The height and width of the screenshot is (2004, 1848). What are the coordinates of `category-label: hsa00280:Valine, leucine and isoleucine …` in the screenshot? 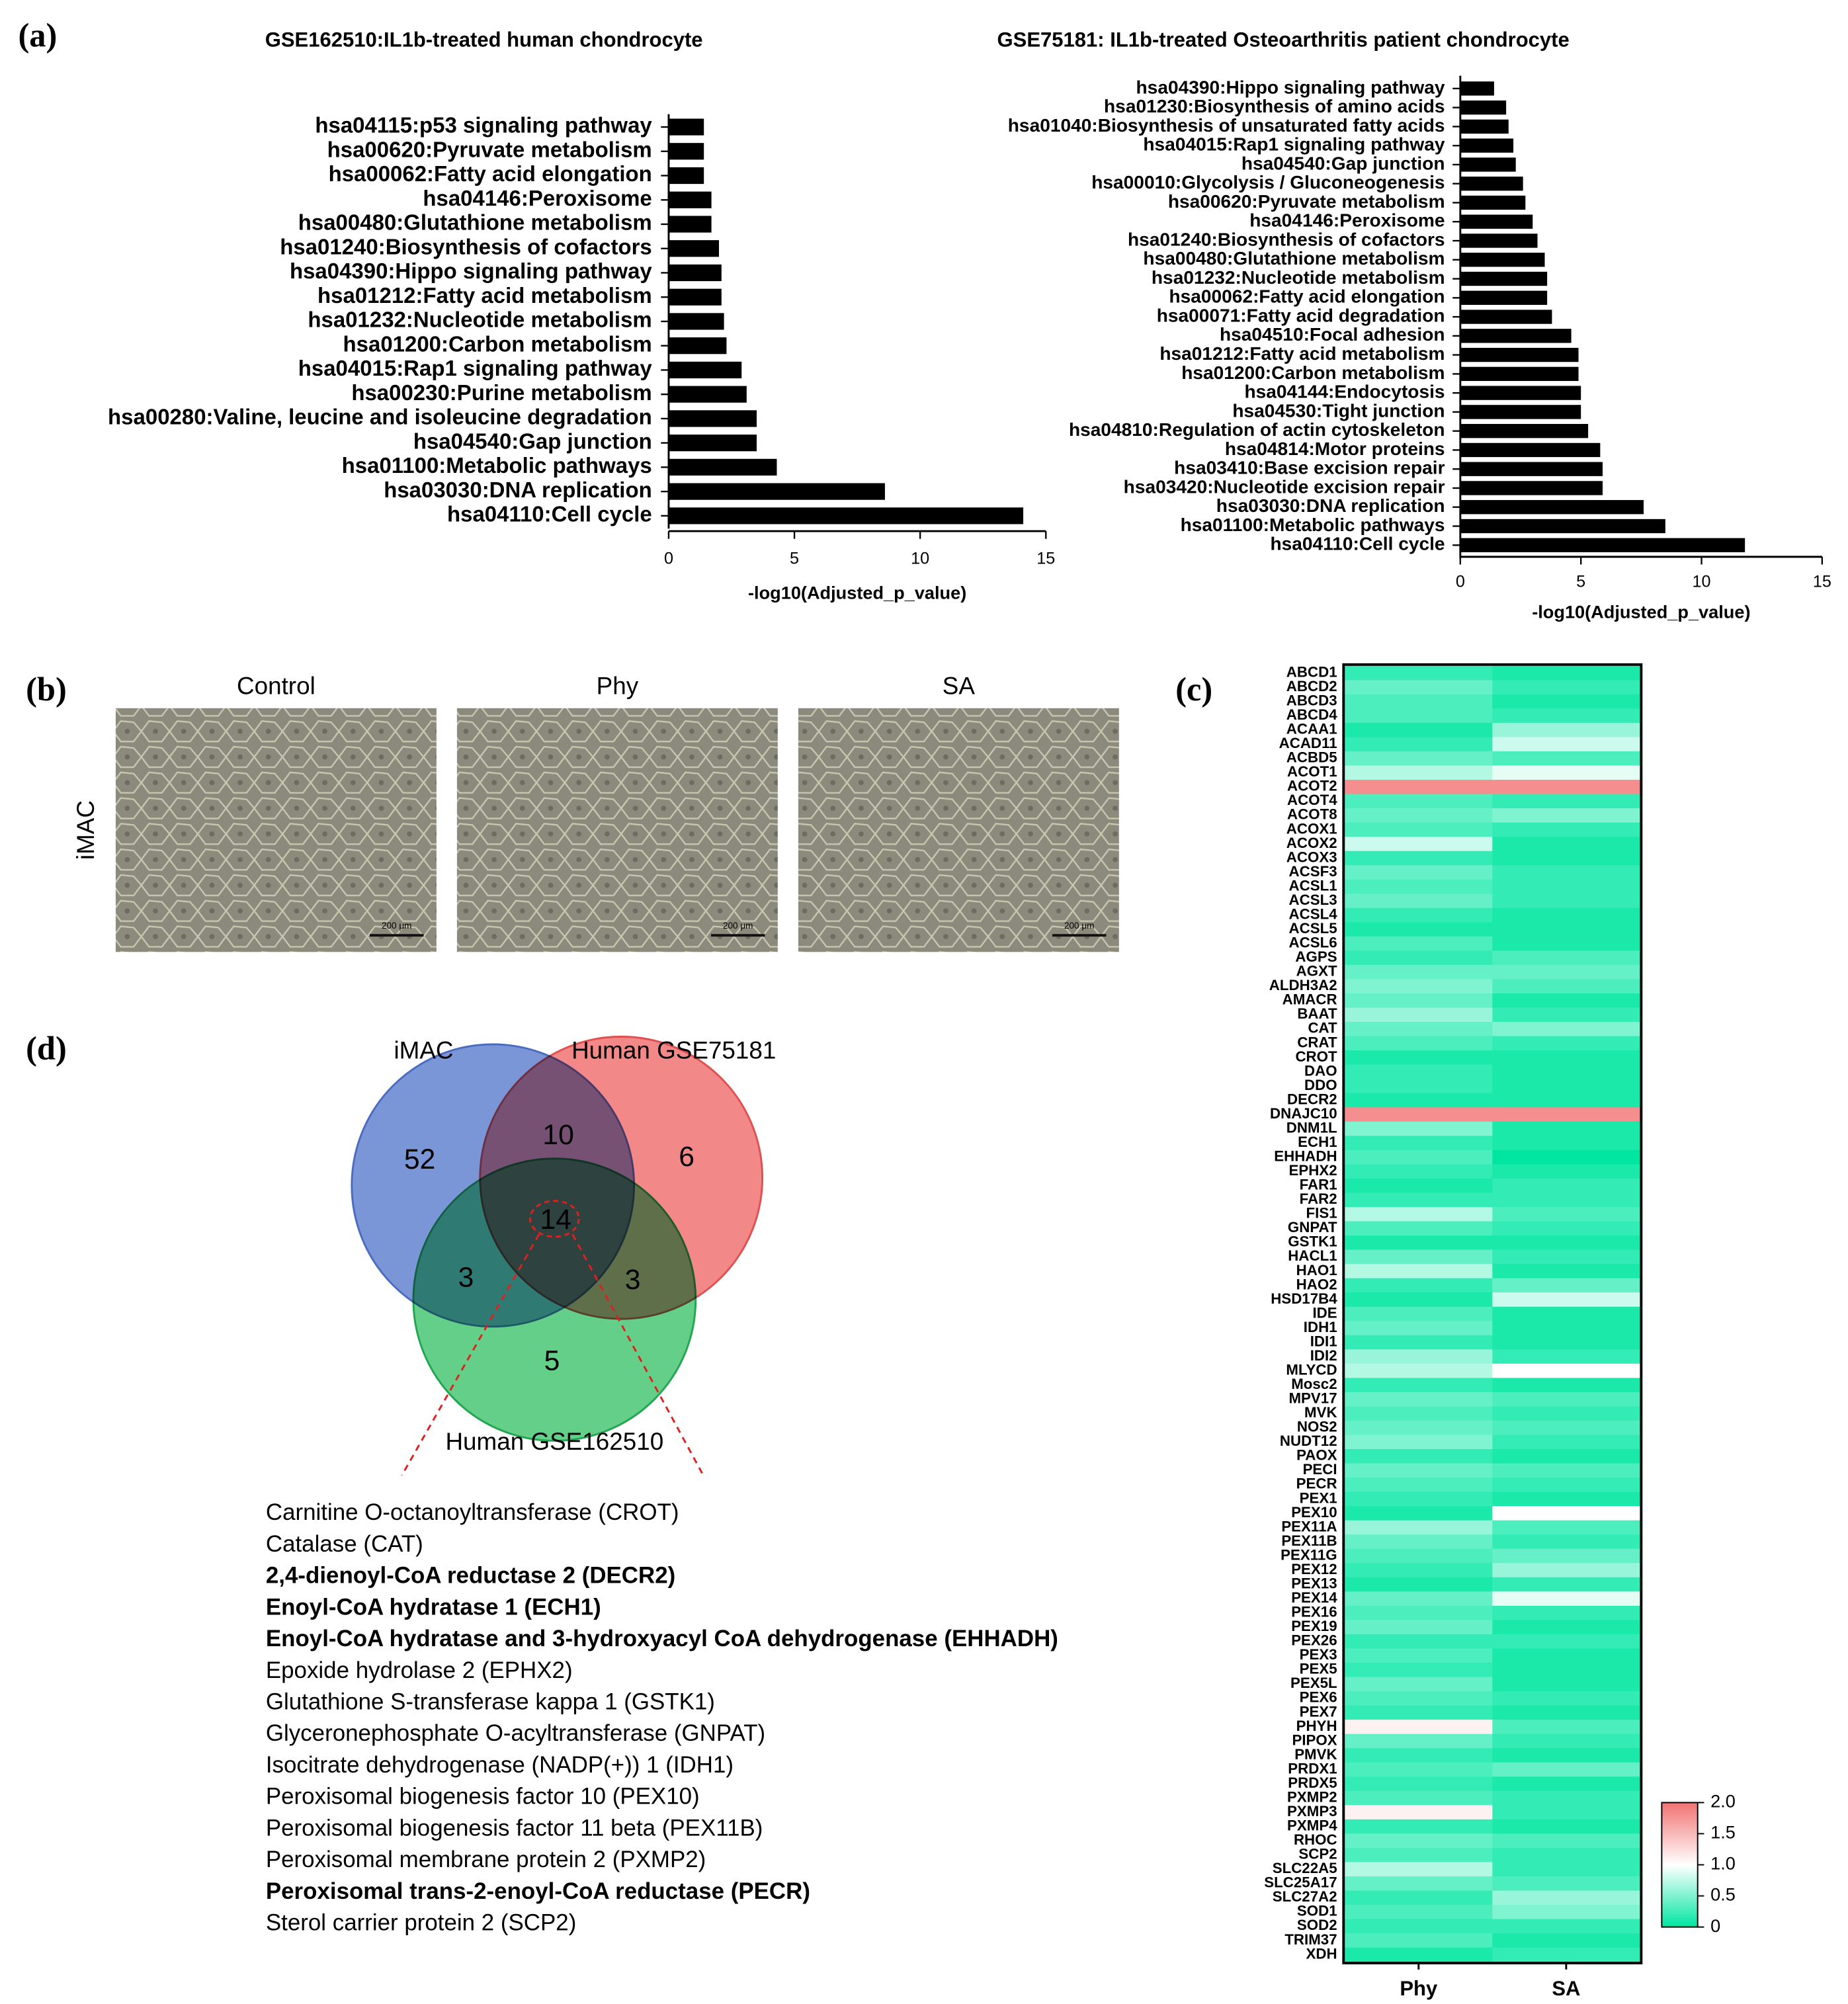 It's located at (380, 417).